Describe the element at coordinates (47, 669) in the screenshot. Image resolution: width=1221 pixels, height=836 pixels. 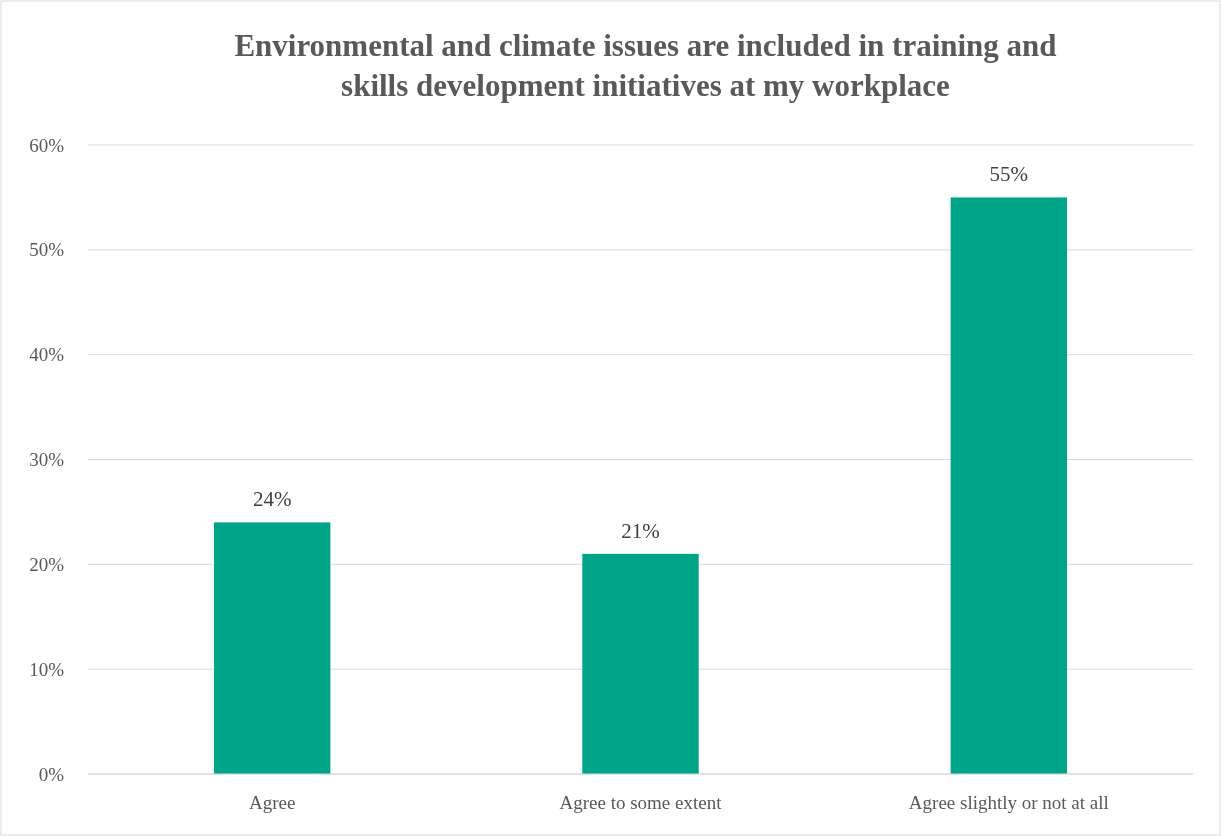
I see `y-tick-label: 10%` at that location.